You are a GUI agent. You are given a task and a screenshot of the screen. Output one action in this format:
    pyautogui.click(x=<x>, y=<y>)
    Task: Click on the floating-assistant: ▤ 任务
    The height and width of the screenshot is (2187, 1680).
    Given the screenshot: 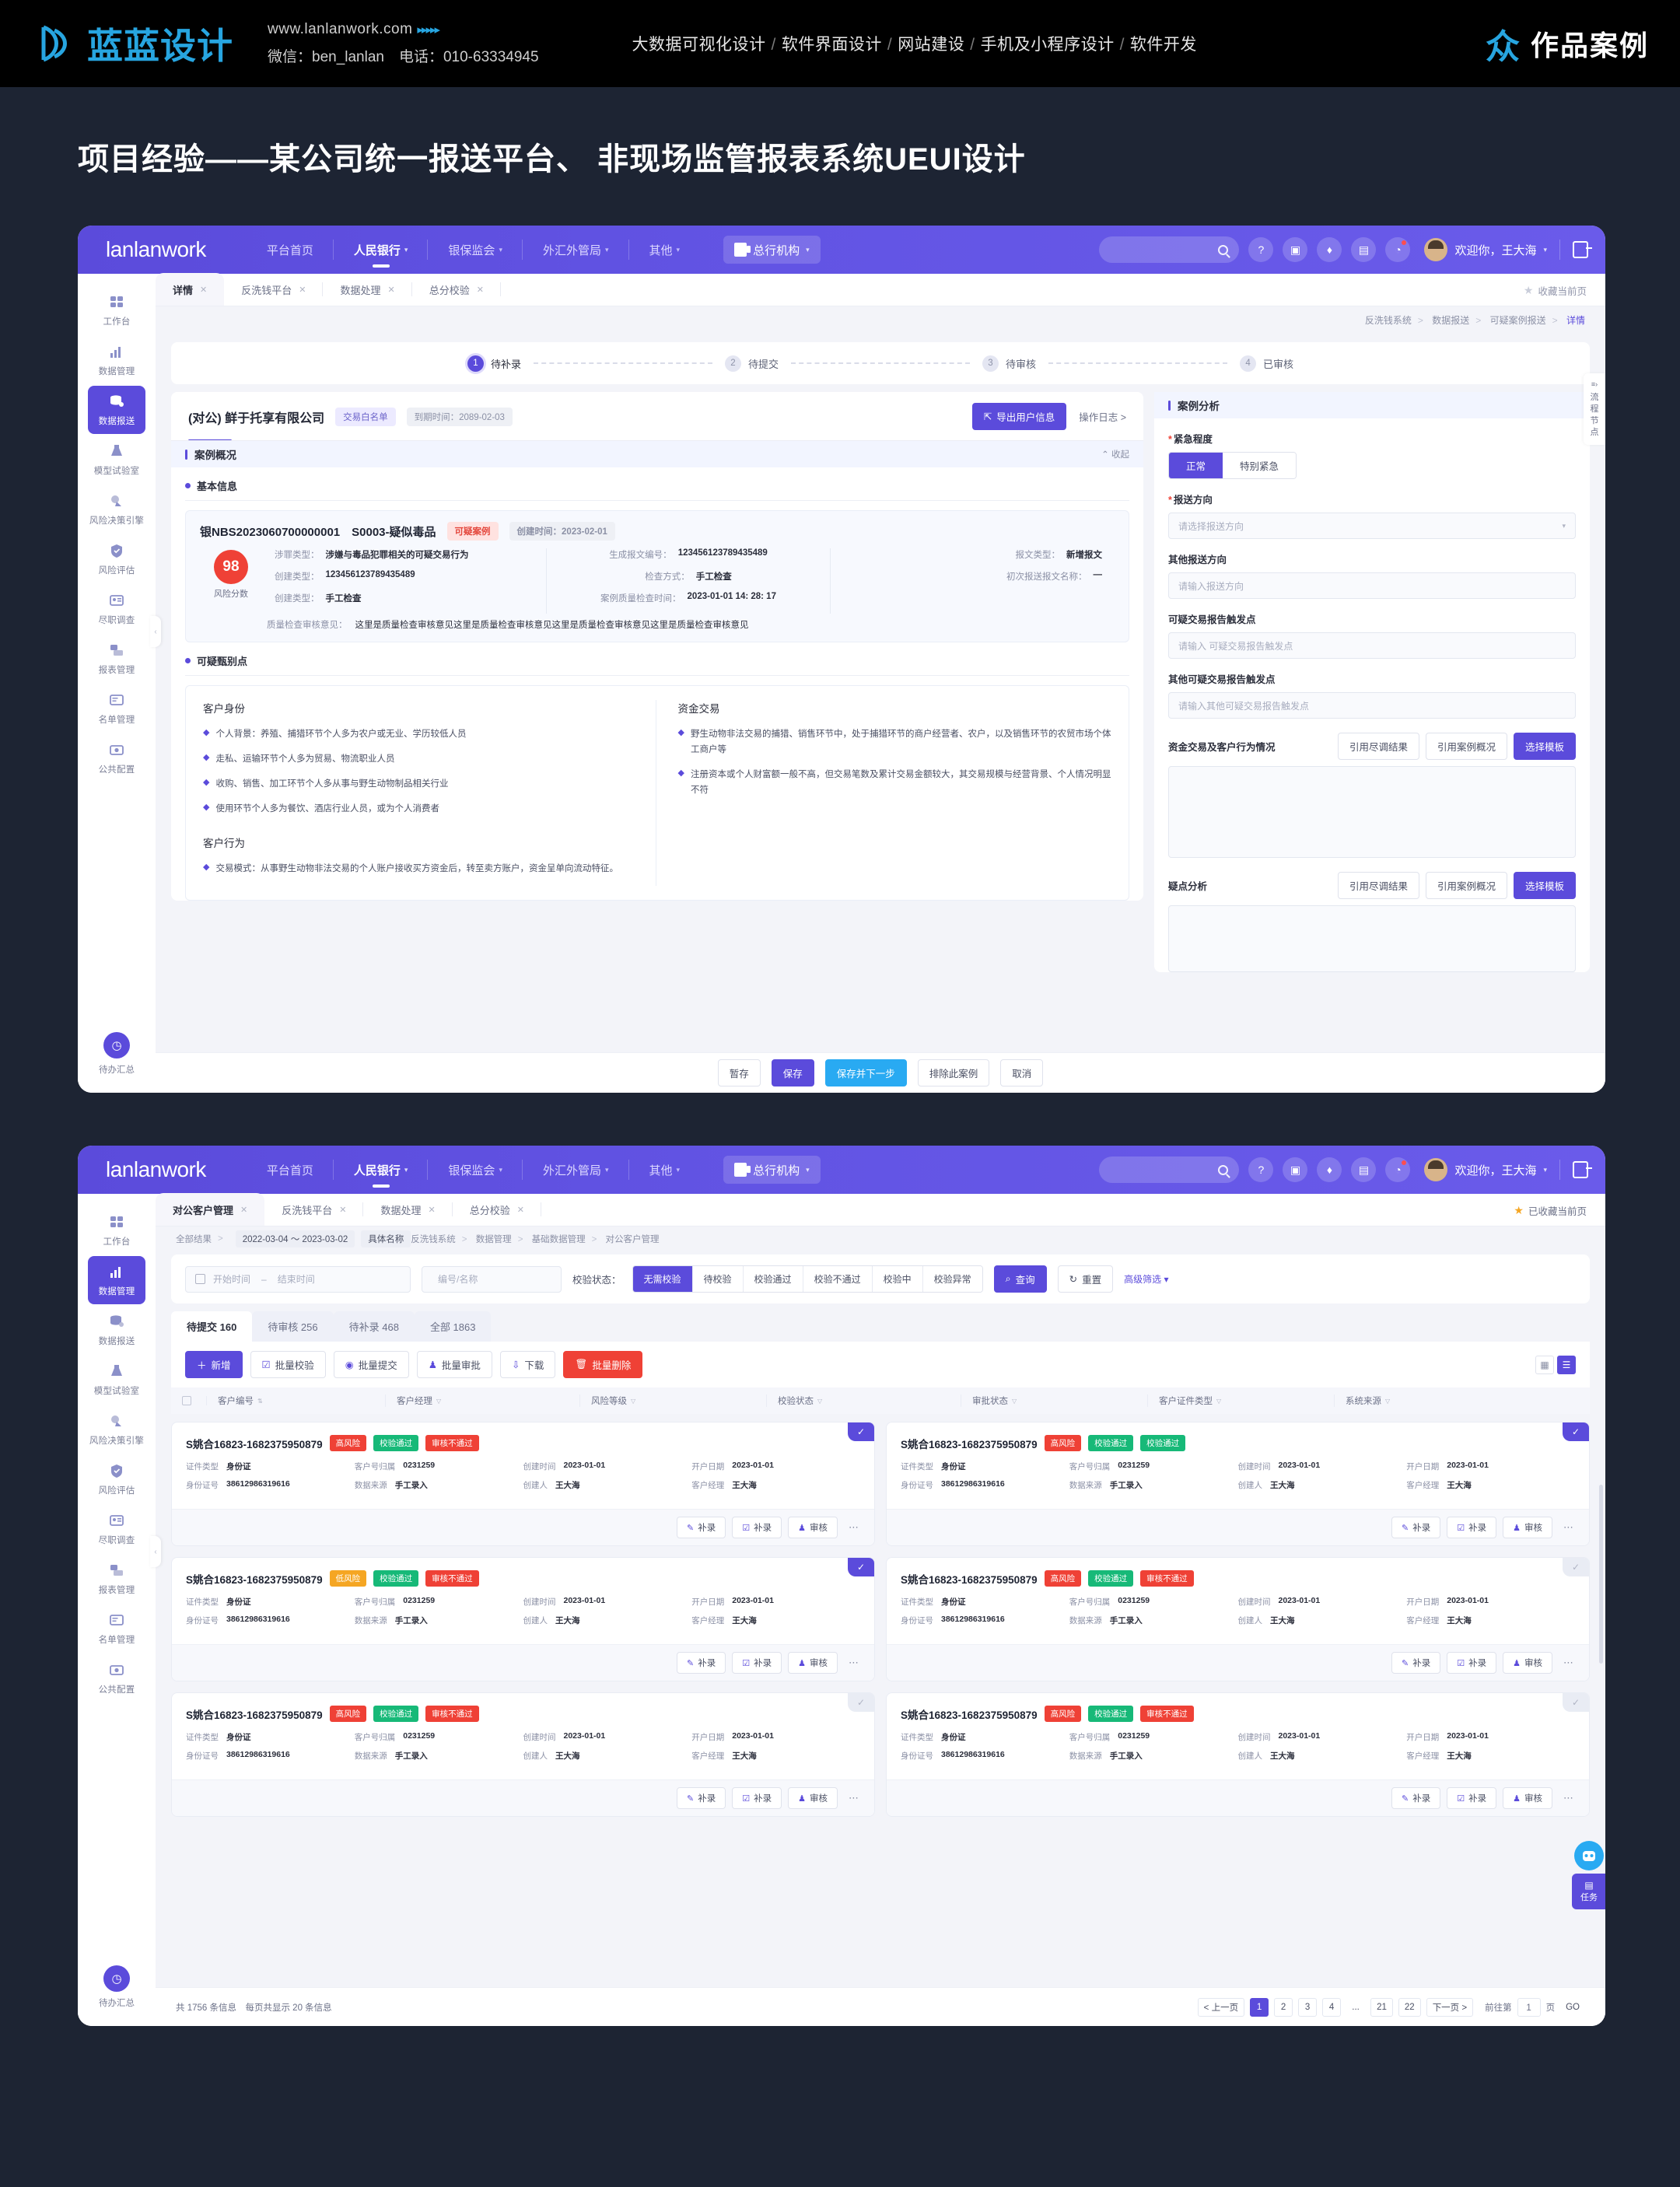 What is the action you would take?
    pyautogui.click(x=1589, y=1875)
    